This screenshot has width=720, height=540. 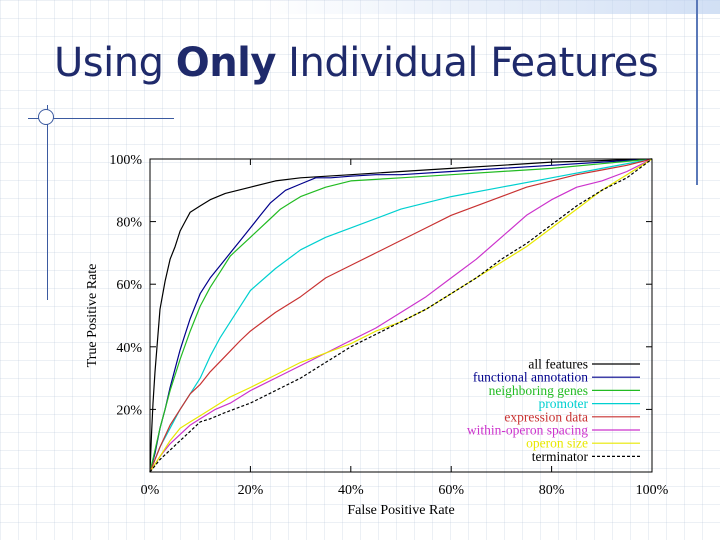 What do you see at coordinates (129, 410) in the screenshot?
I see `y-tick-label: 20%` at bounding box center [129, 410].